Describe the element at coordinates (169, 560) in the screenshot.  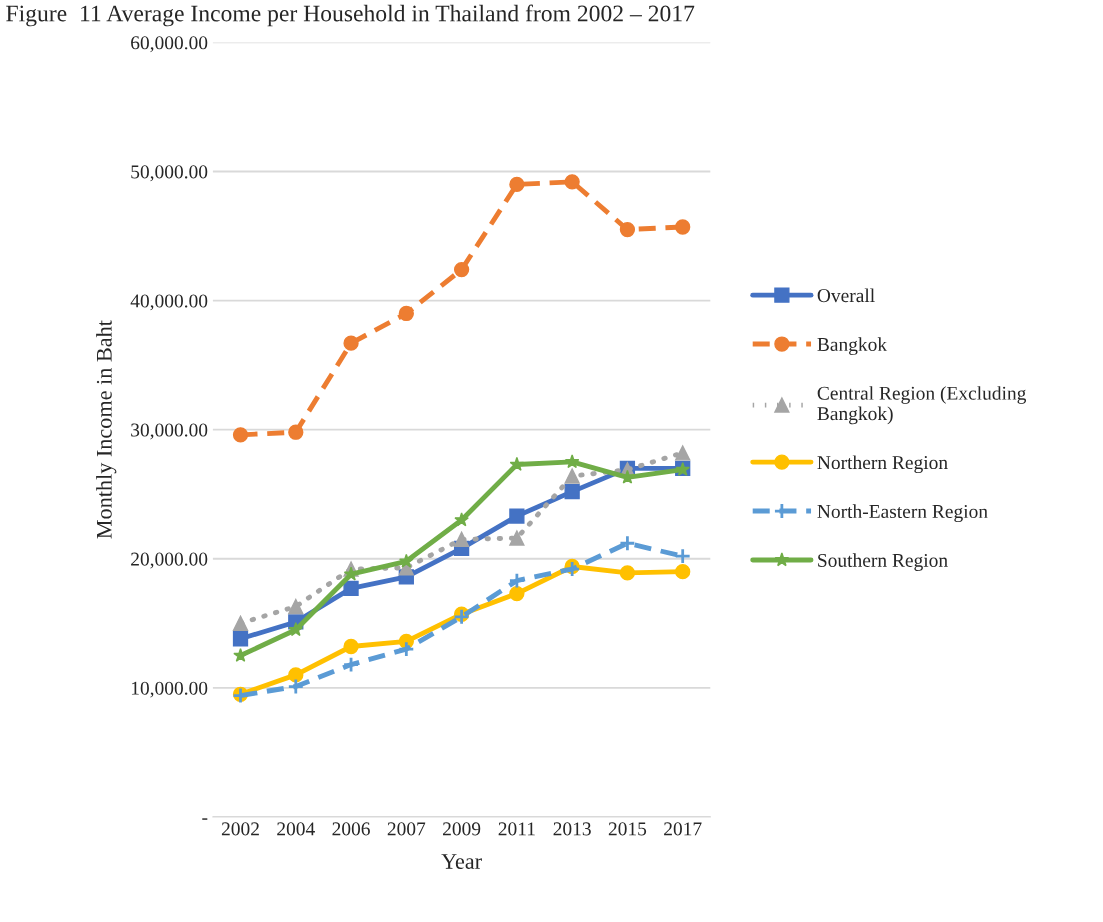
I see `y-tick-label: 20,000.00` at that location.